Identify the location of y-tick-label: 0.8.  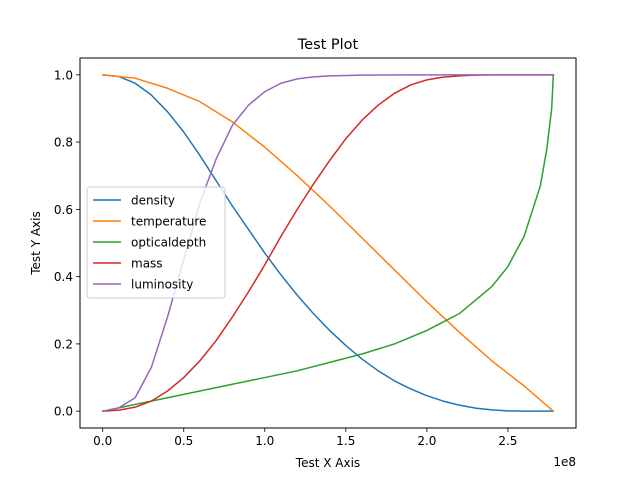
(63, 143).